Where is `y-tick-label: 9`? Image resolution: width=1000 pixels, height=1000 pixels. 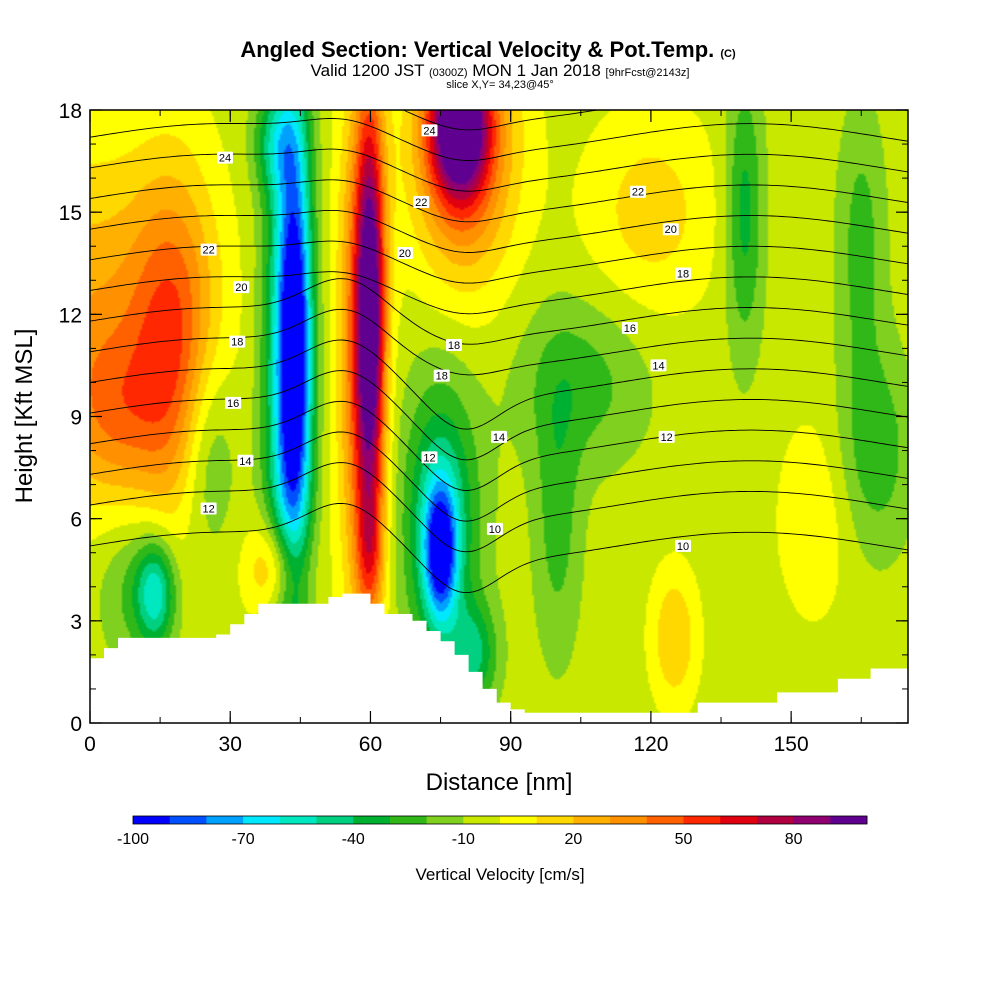 y-tick-label: 9 is located at coordinates (76, 418).